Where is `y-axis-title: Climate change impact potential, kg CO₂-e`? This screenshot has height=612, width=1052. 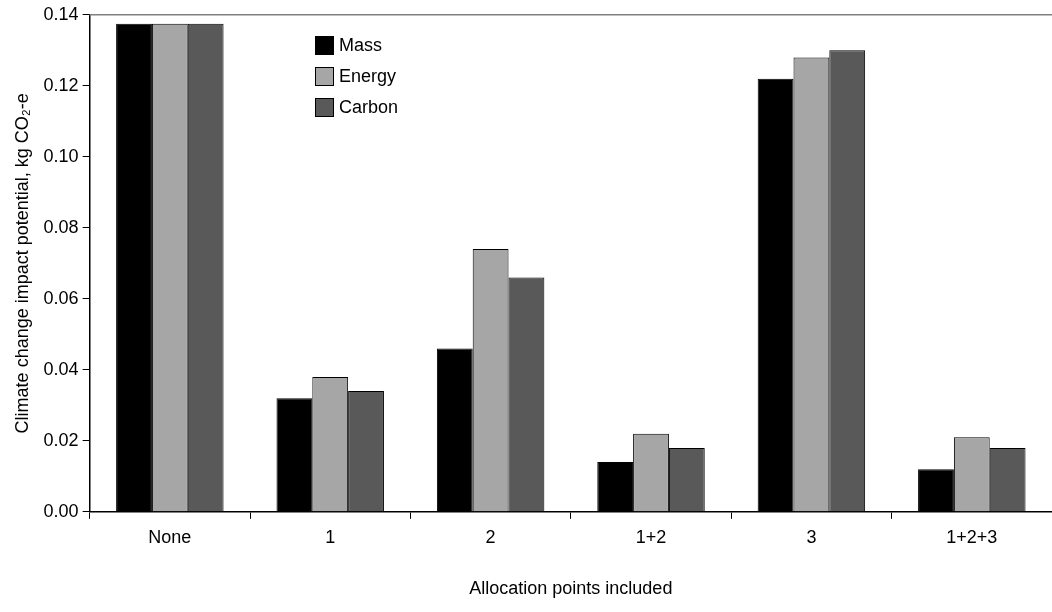
y-axis-title: Climate change impact potential, kg CO₂-e is located at coordinates (21, 263).